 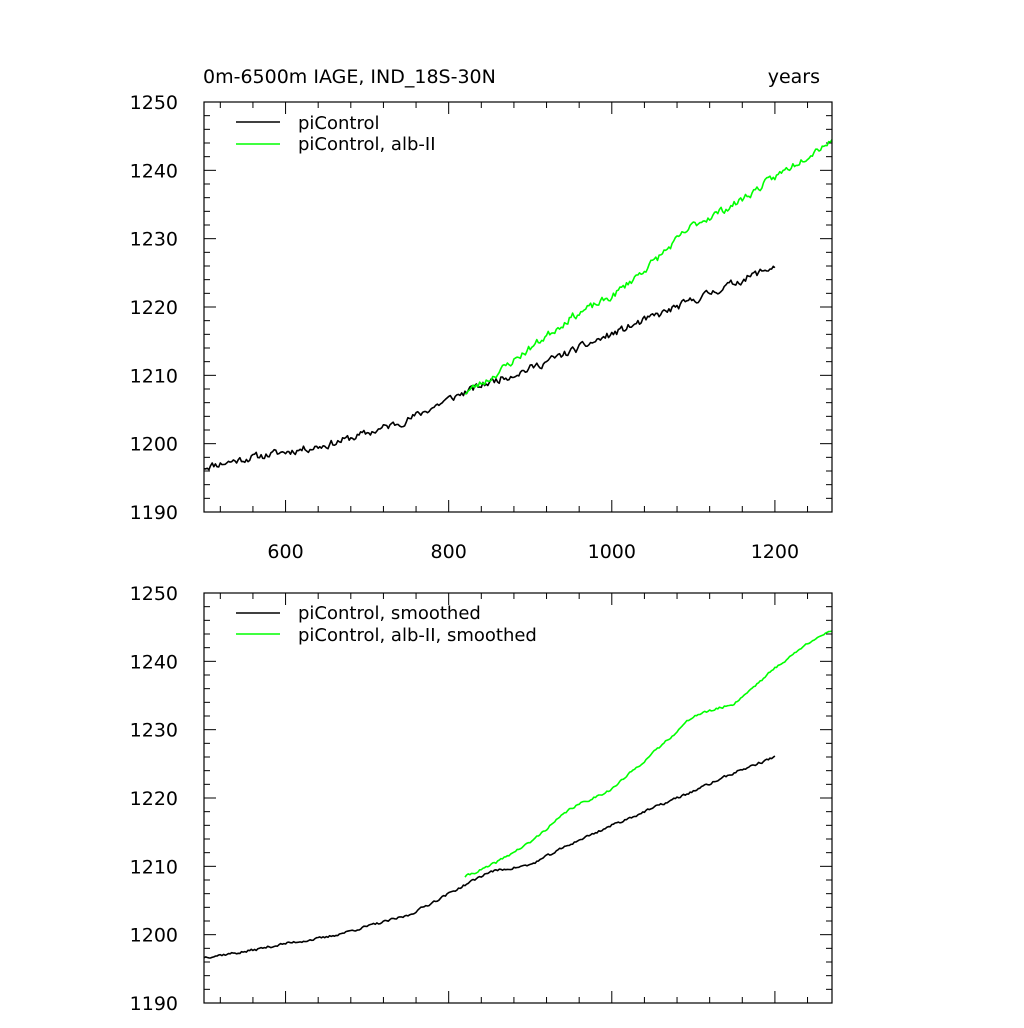 I want to click on legend-label-alb-ii-smoothed: piControl, alb-II, smoothed, so click(x=417, y=635).